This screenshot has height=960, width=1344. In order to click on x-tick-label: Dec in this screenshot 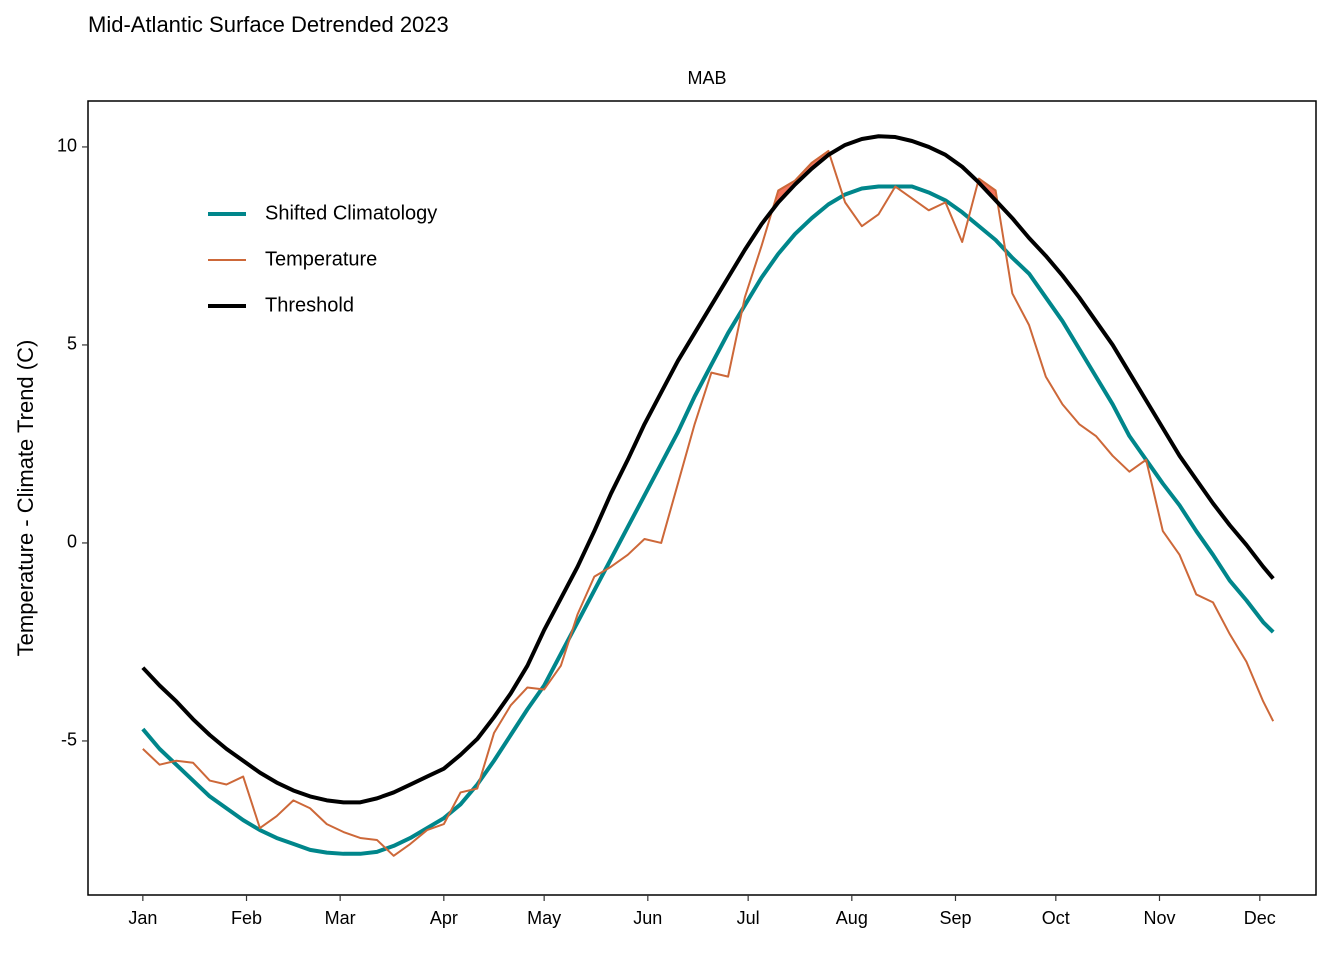, I will do `click(1260, 918)`.